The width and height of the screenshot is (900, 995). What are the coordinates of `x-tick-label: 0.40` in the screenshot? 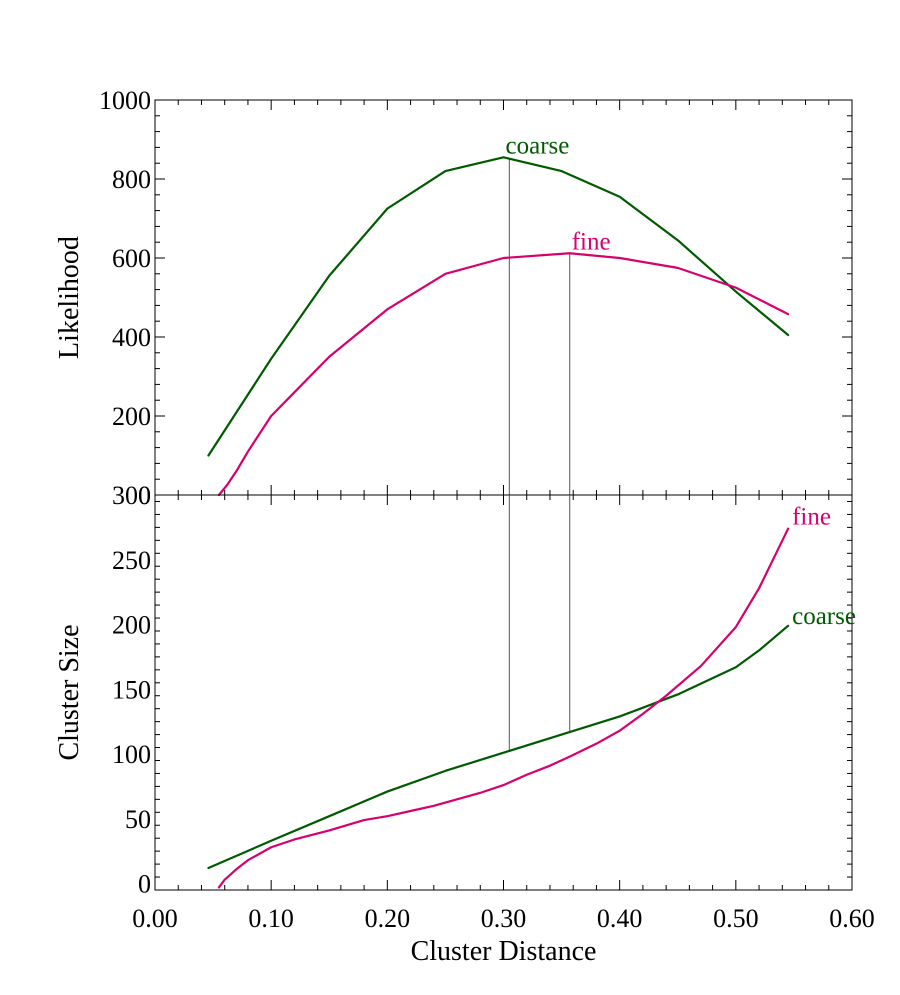 It's located at (620, 918).